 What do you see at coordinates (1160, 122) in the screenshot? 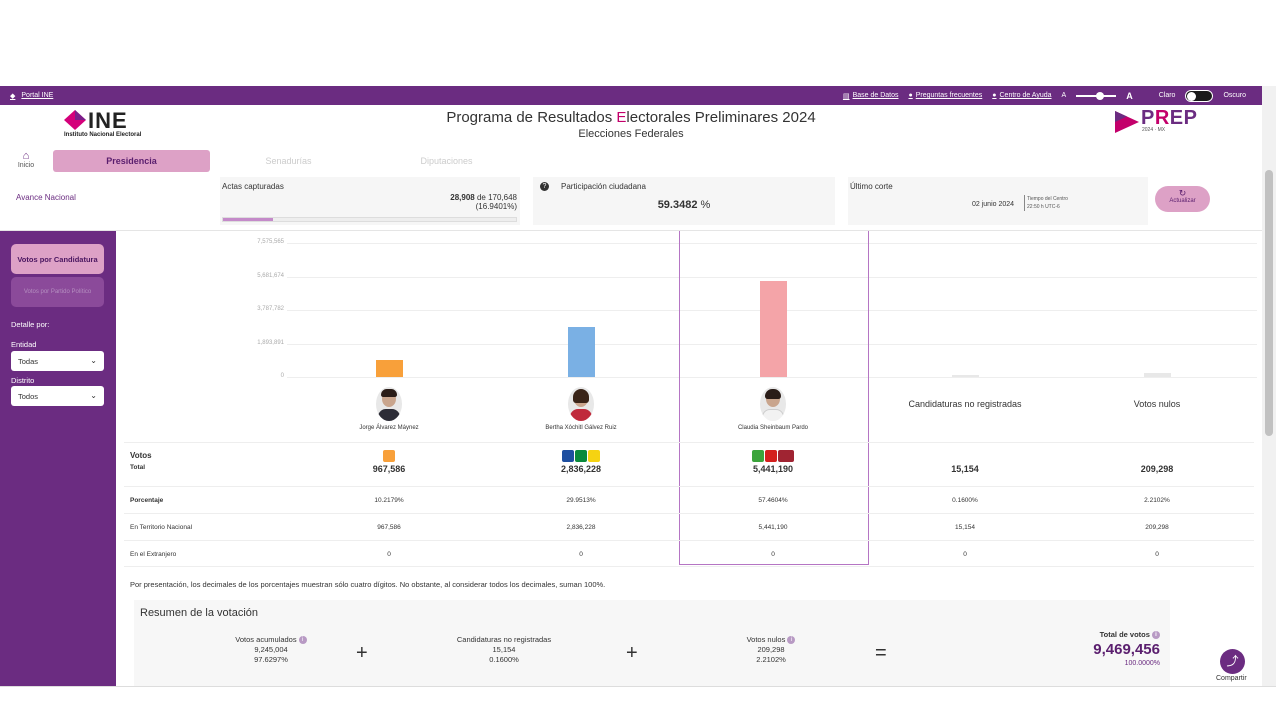
I see `prep-logo: PREP 2024 · MX` at bounding box center [1160, 122].